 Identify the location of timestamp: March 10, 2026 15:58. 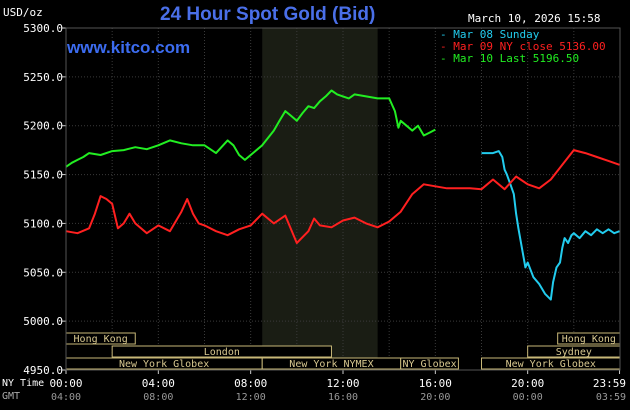
(534, 18).